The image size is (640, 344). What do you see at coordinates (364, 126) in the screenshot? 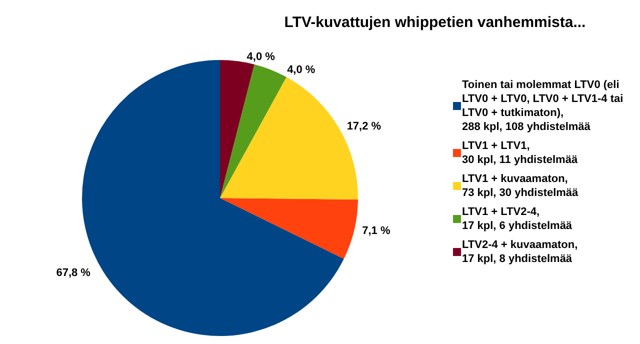
I see `data-label: 17,2 %` at bounding box center [364, 126].